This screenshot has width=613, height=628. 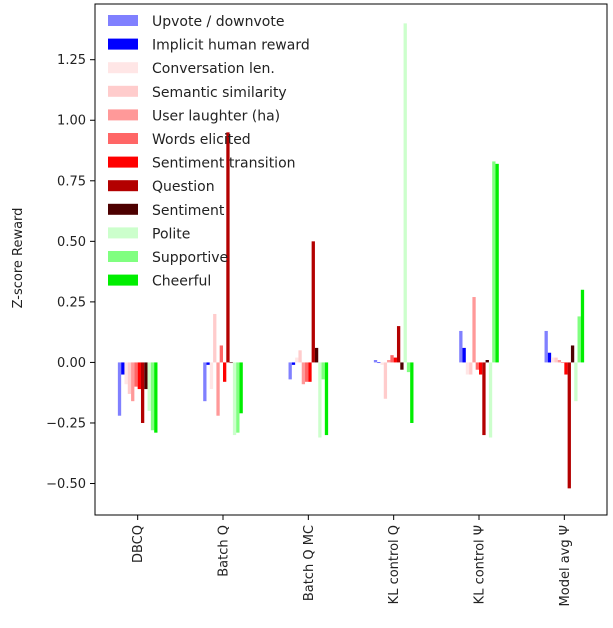 What do you see at coordinates (231, 46) in the screenshot?
I see `legend-label: Implicit human reward` at bounding box center [231, 46].